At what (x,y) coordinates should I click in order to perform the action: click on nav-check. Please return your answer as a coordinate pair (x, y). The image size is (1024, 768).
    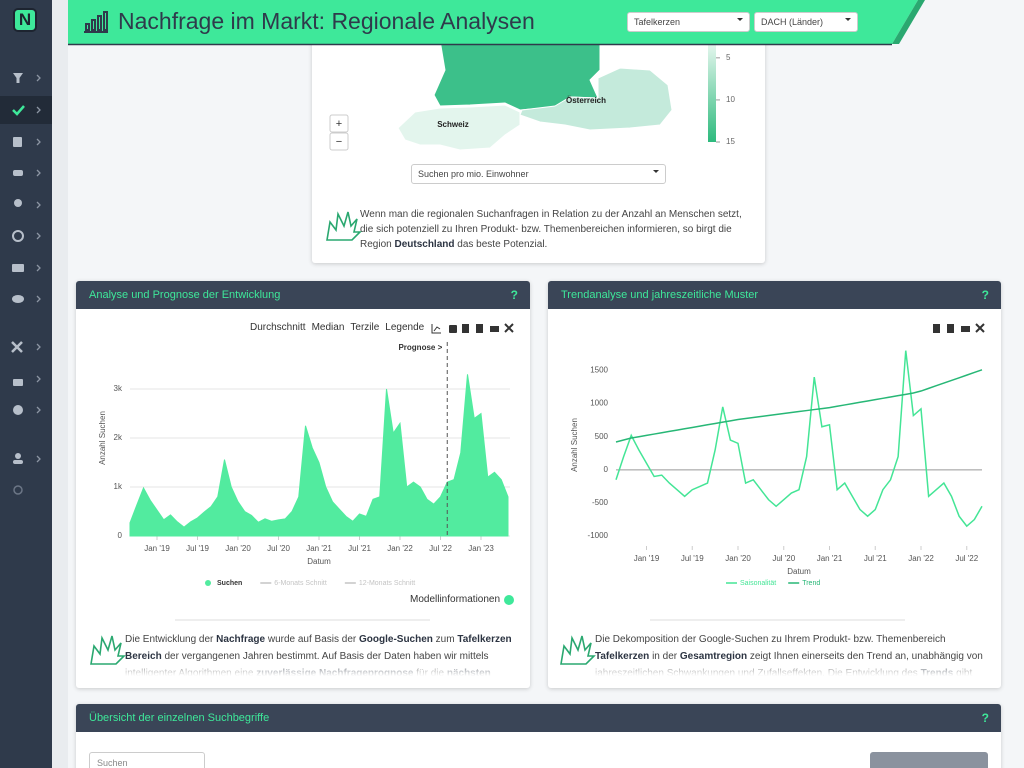
    Looking at the image, I should click on (18, 110).